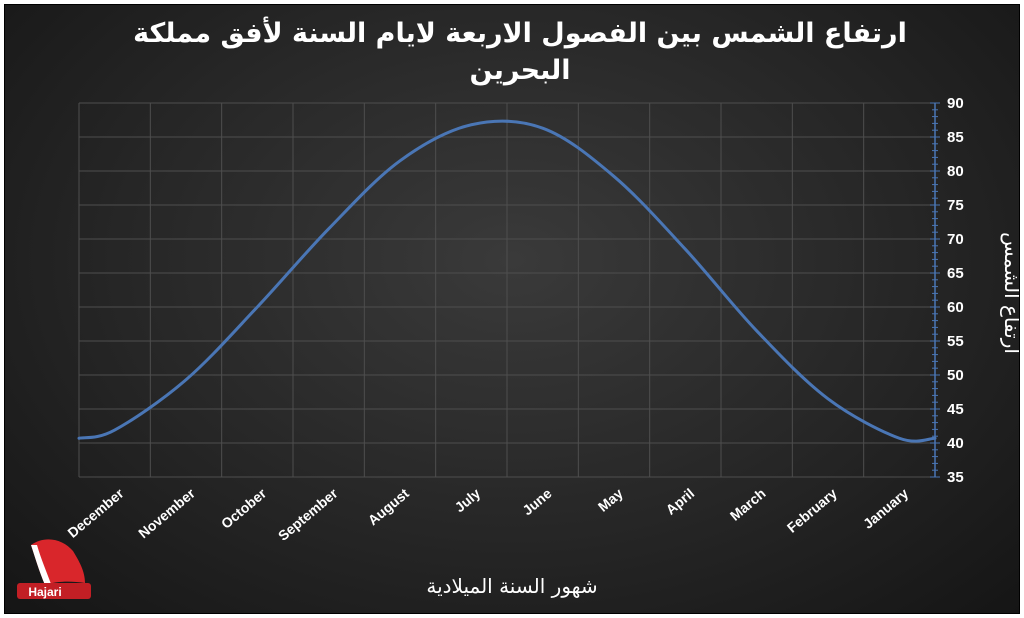 This screenshot has height=618, width=1024. What do you see at coordinates (955, 307) in the screenshot?
I see `y-tick-label: 60` at bounding box center [955, 307].